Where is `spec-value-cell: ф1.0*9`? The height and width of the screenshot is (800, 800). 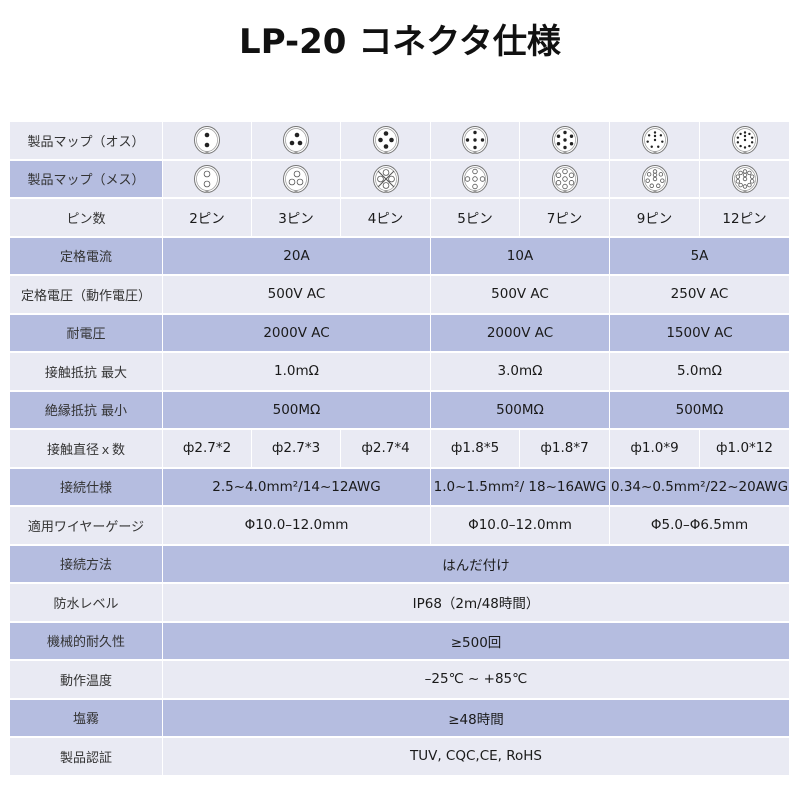
spec-value-cell: ф1.0*9 is located at coordinates (655, 449).